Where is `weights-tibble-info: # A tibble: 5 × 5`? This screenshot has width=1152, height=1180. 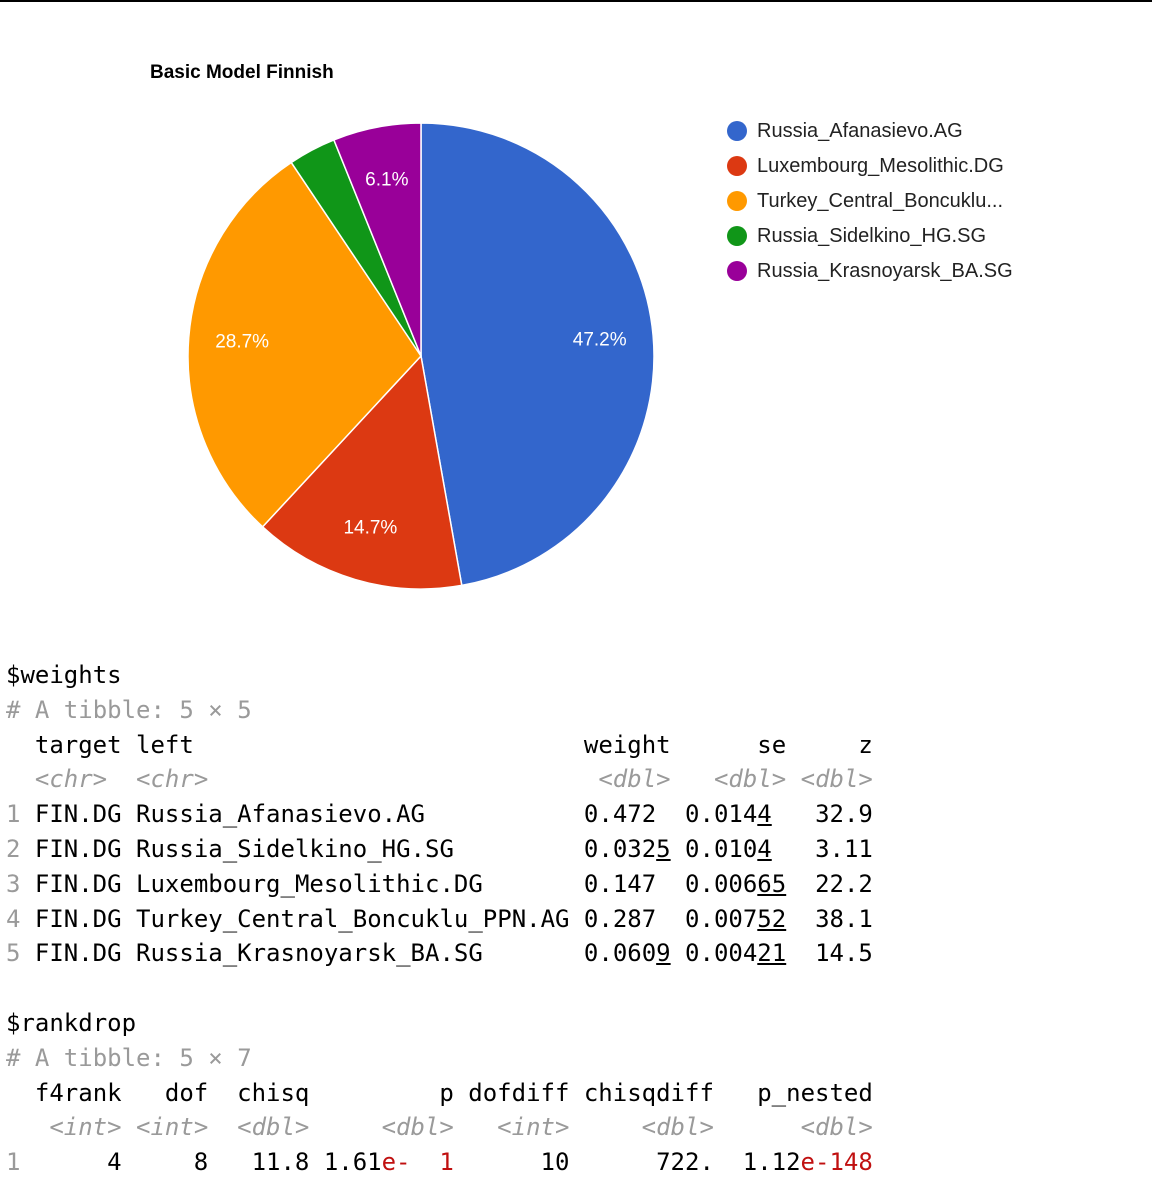
weights-tibble-info: # A tibble: 5 × 5 is located at coordinates (129, 709).